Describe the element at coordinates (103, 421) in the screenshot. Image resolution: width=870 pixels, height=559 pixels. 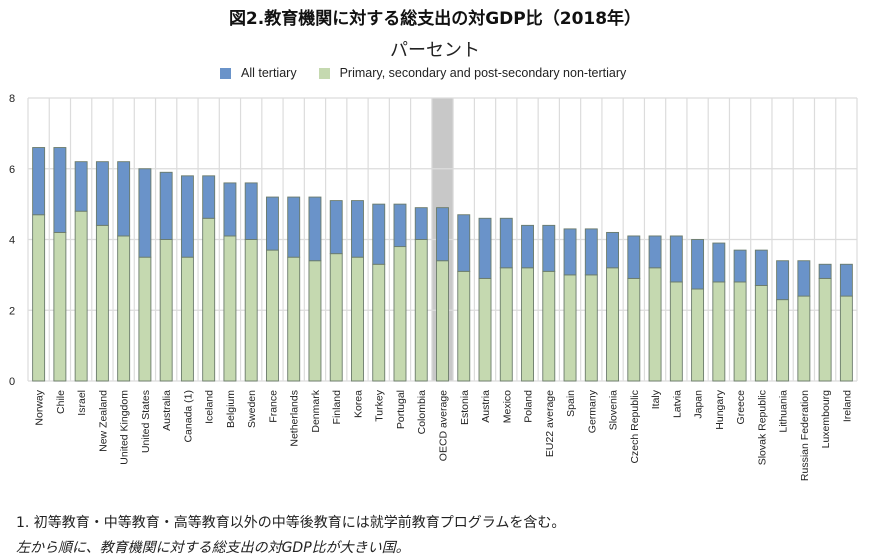
I see `x-tick-label: New Zealand` at that location.